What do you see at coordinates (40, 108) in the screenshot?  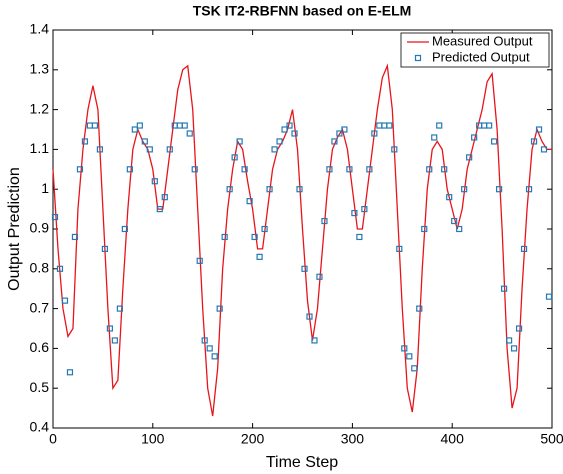 I see `y-tick-label: 1.2` at bounding box center [40, 108].